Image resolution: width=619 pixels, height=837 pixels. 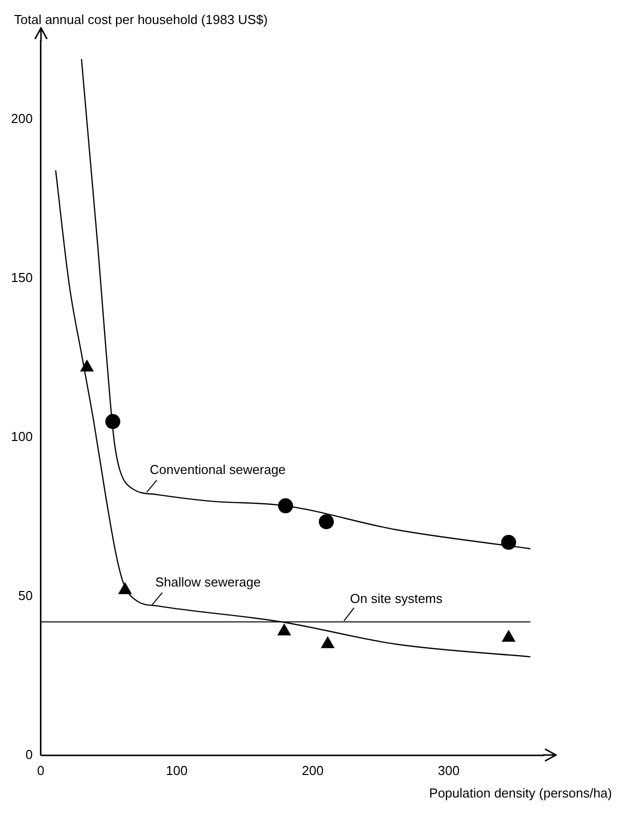 What do you see at coordinates (397, 598) in the screenshot?
I see `ref-line-label: On site systems` at bounding box center [397, 598].